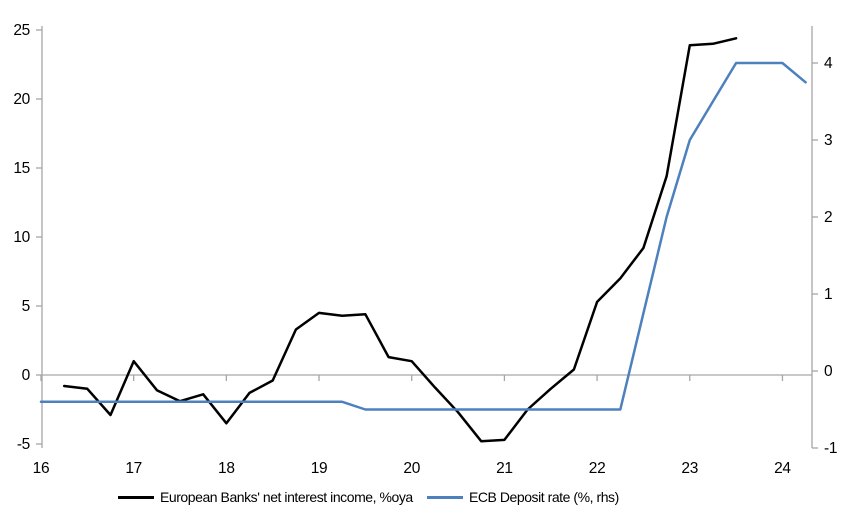 This screenshot has height=531, width=852. Describe the element at coordinates (21, 168) in the screenshot. I see `left-axis-tick-label: 15` at that location.